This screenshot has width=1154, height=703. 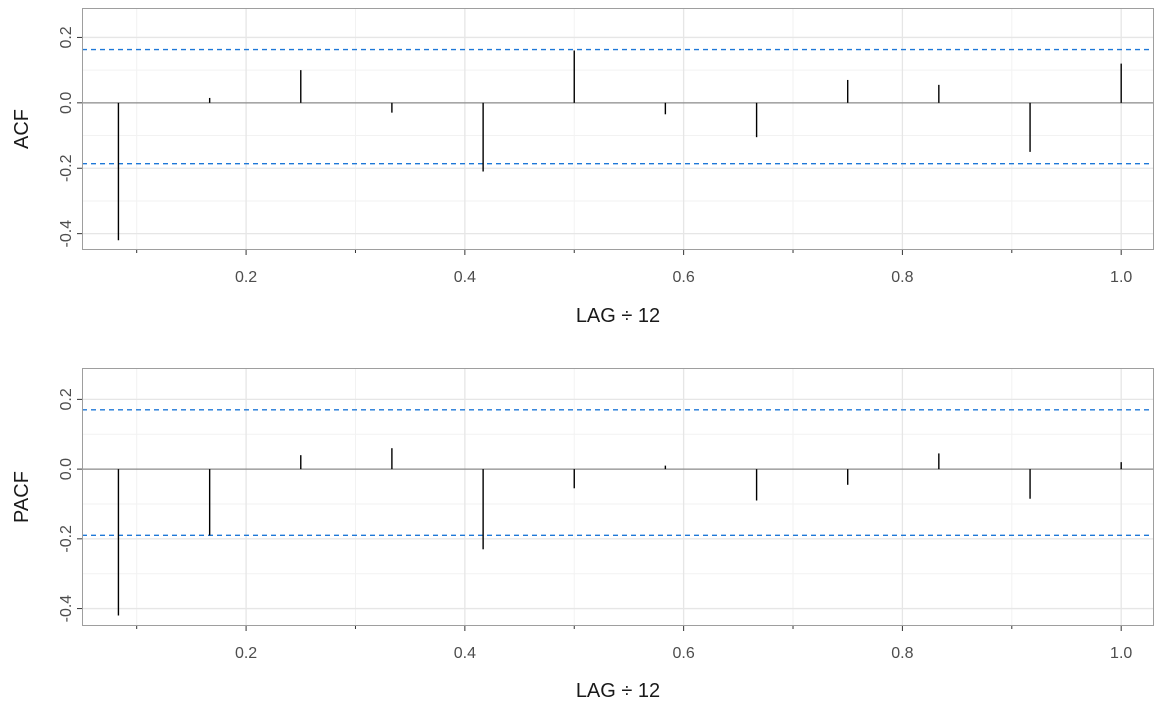 I want to click on pacf-x-axis-title: LAG ÷ 12, so click(x=618, y=691).